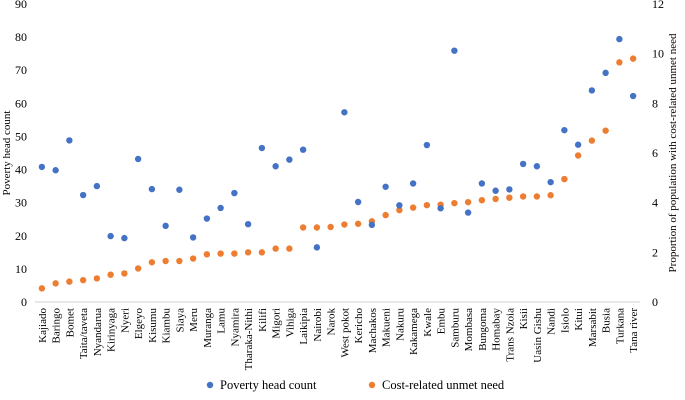  I want to click on x-tick-label: Siaya, so click(180, 320).